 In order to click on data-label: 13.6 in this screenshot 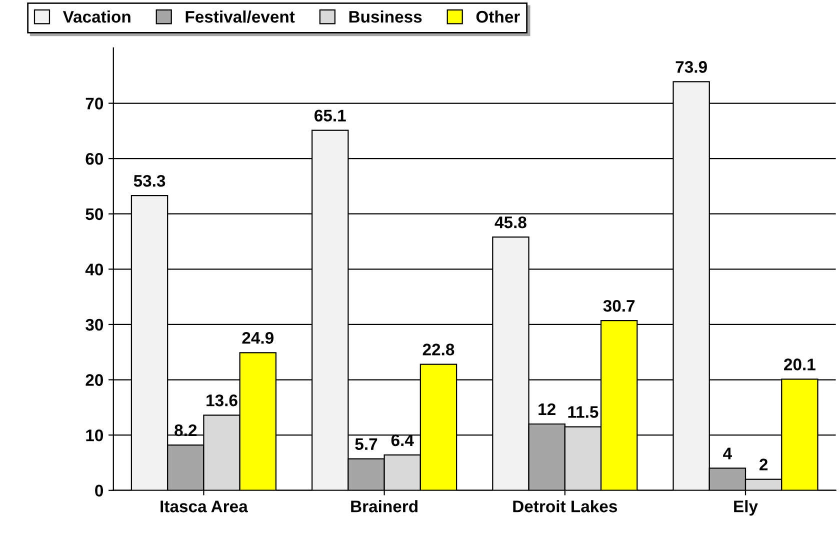, I will do `click(222, 400)`.